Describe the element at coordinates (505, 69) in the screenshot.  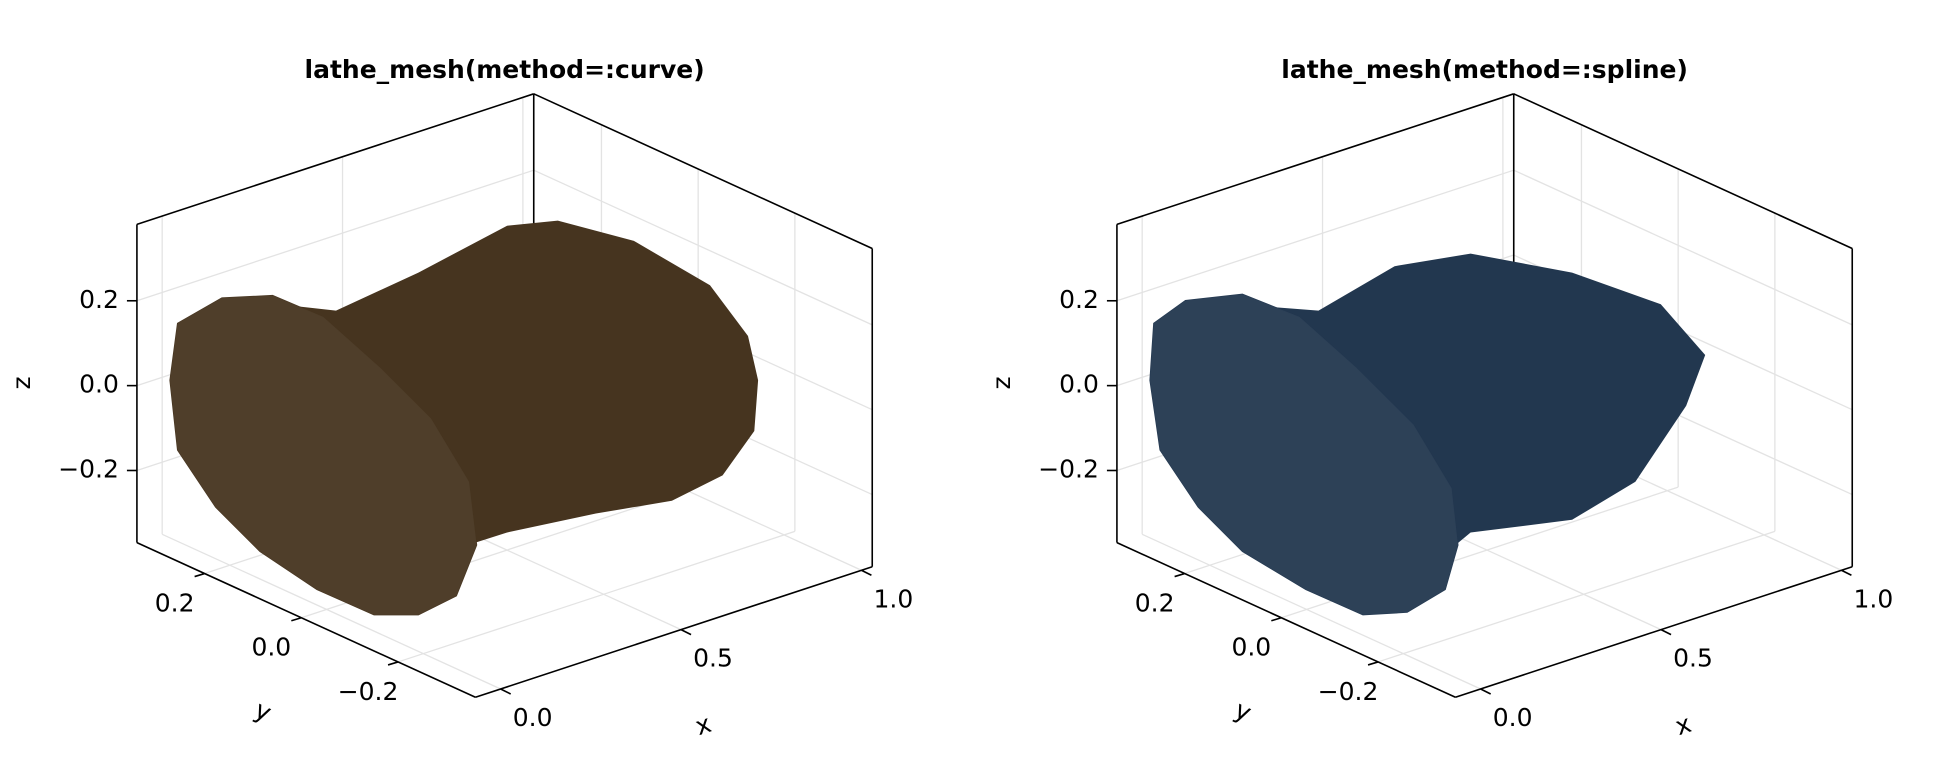
I see `chart-title: lathe_mesh(method=:curve)` at that location.